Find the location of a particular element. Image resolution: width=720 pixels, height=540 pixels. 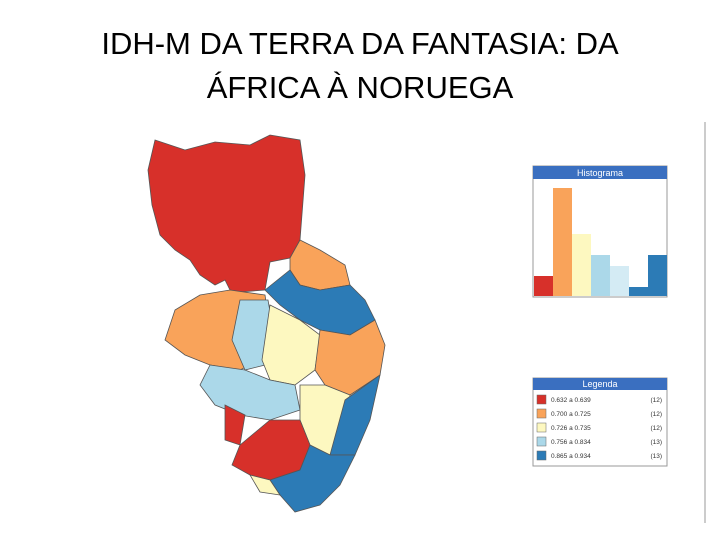

panel-title: Legenda is located at coordinates (599, 384).